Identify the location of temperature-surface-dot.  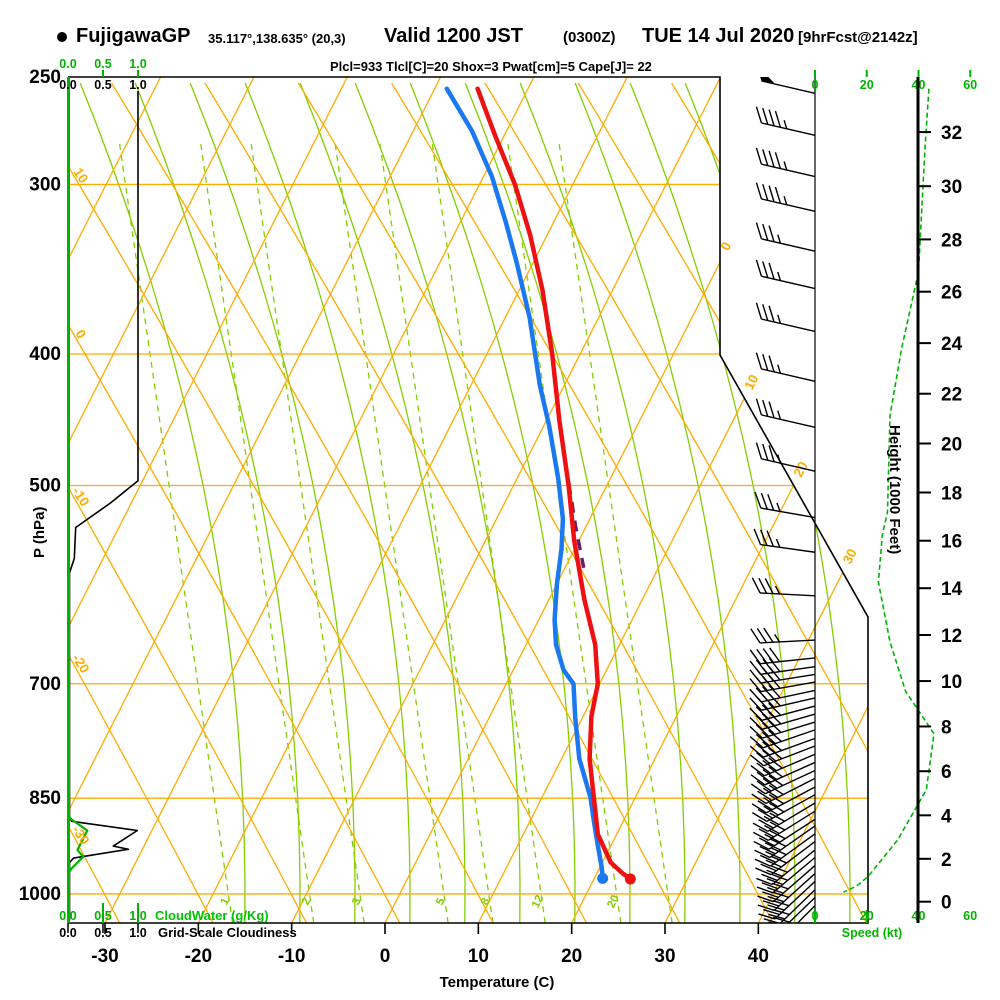
(630, 879).